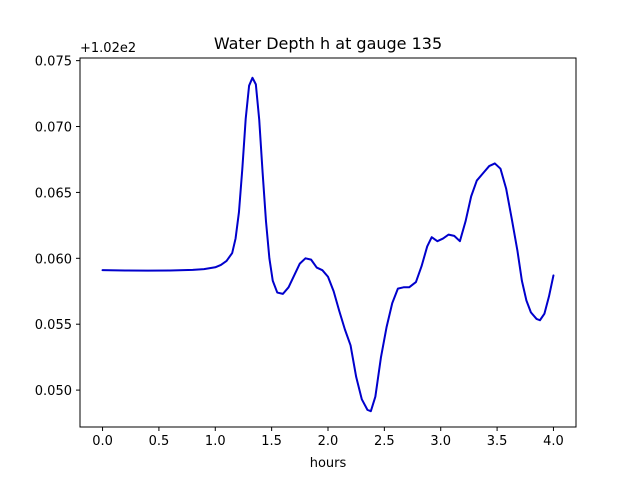 The width and height of the screenshot is (640, 480). What do you see at coordinates (271, 441) in the screenshot?
I see `x-tick-label: 1.5` at bounding box center [271, 441].